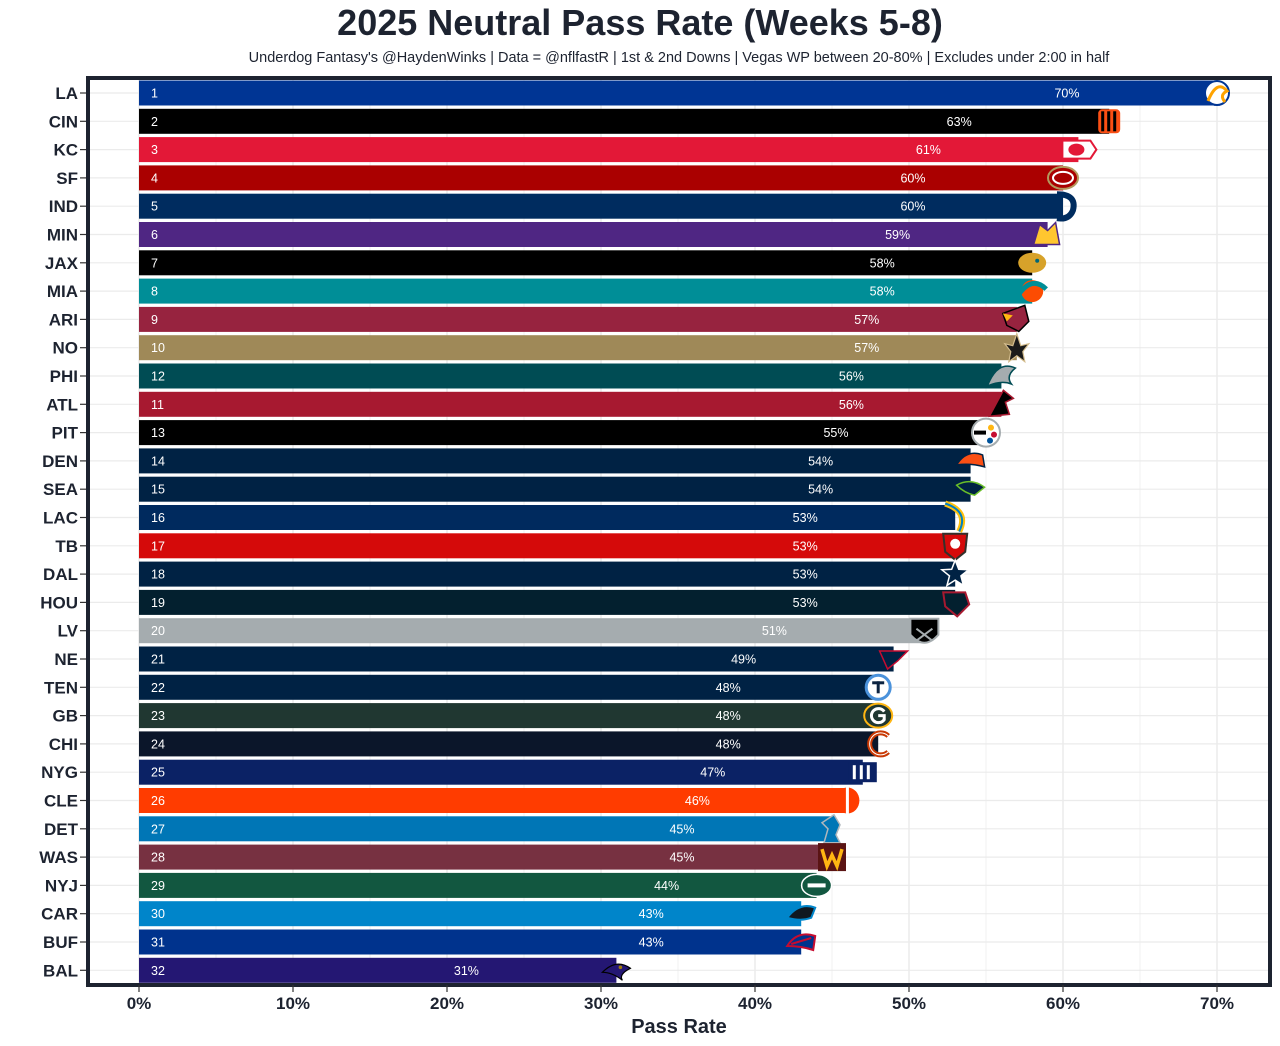 Image resolution: width=1280 pixels, height=1046 pixels. Describe the element at coordinates (1066, 206) in the screenshot. I see `colts-logo` at that location.